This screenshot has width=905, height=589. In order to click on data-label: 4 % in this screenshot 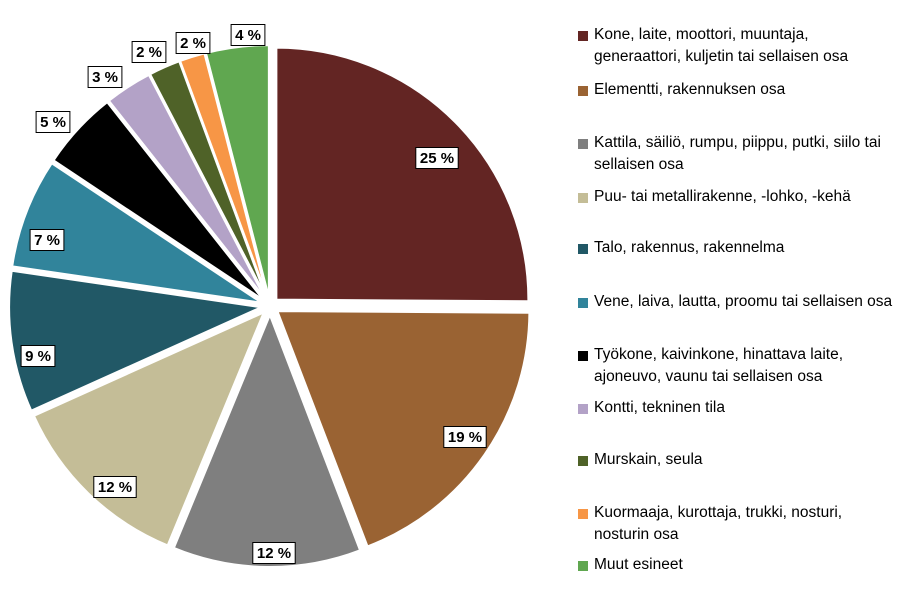, I will do `click(248, 35)`.